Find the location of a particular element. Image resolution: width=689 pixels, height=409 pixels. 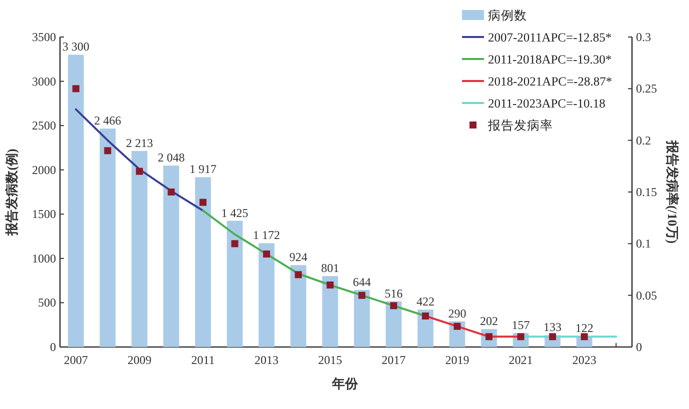

data-label: 202 is located at coordinates (489, 321).